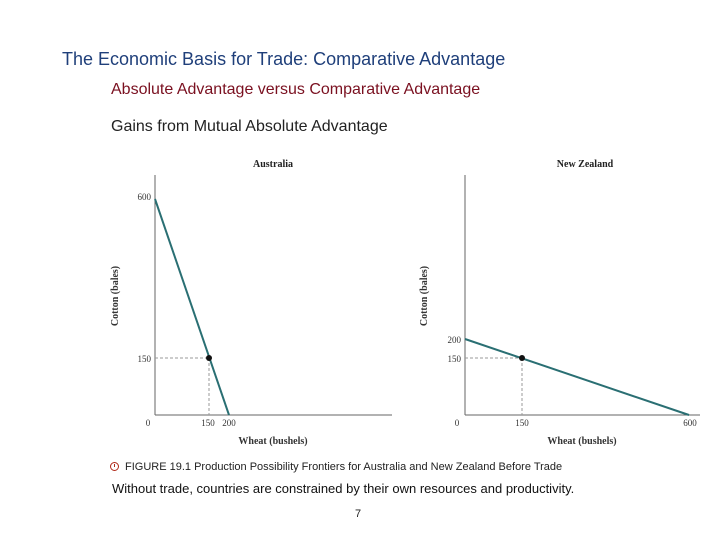  I want to click on section-heading: Gains from Mutual Absolute Advantage, so click(249, 126).